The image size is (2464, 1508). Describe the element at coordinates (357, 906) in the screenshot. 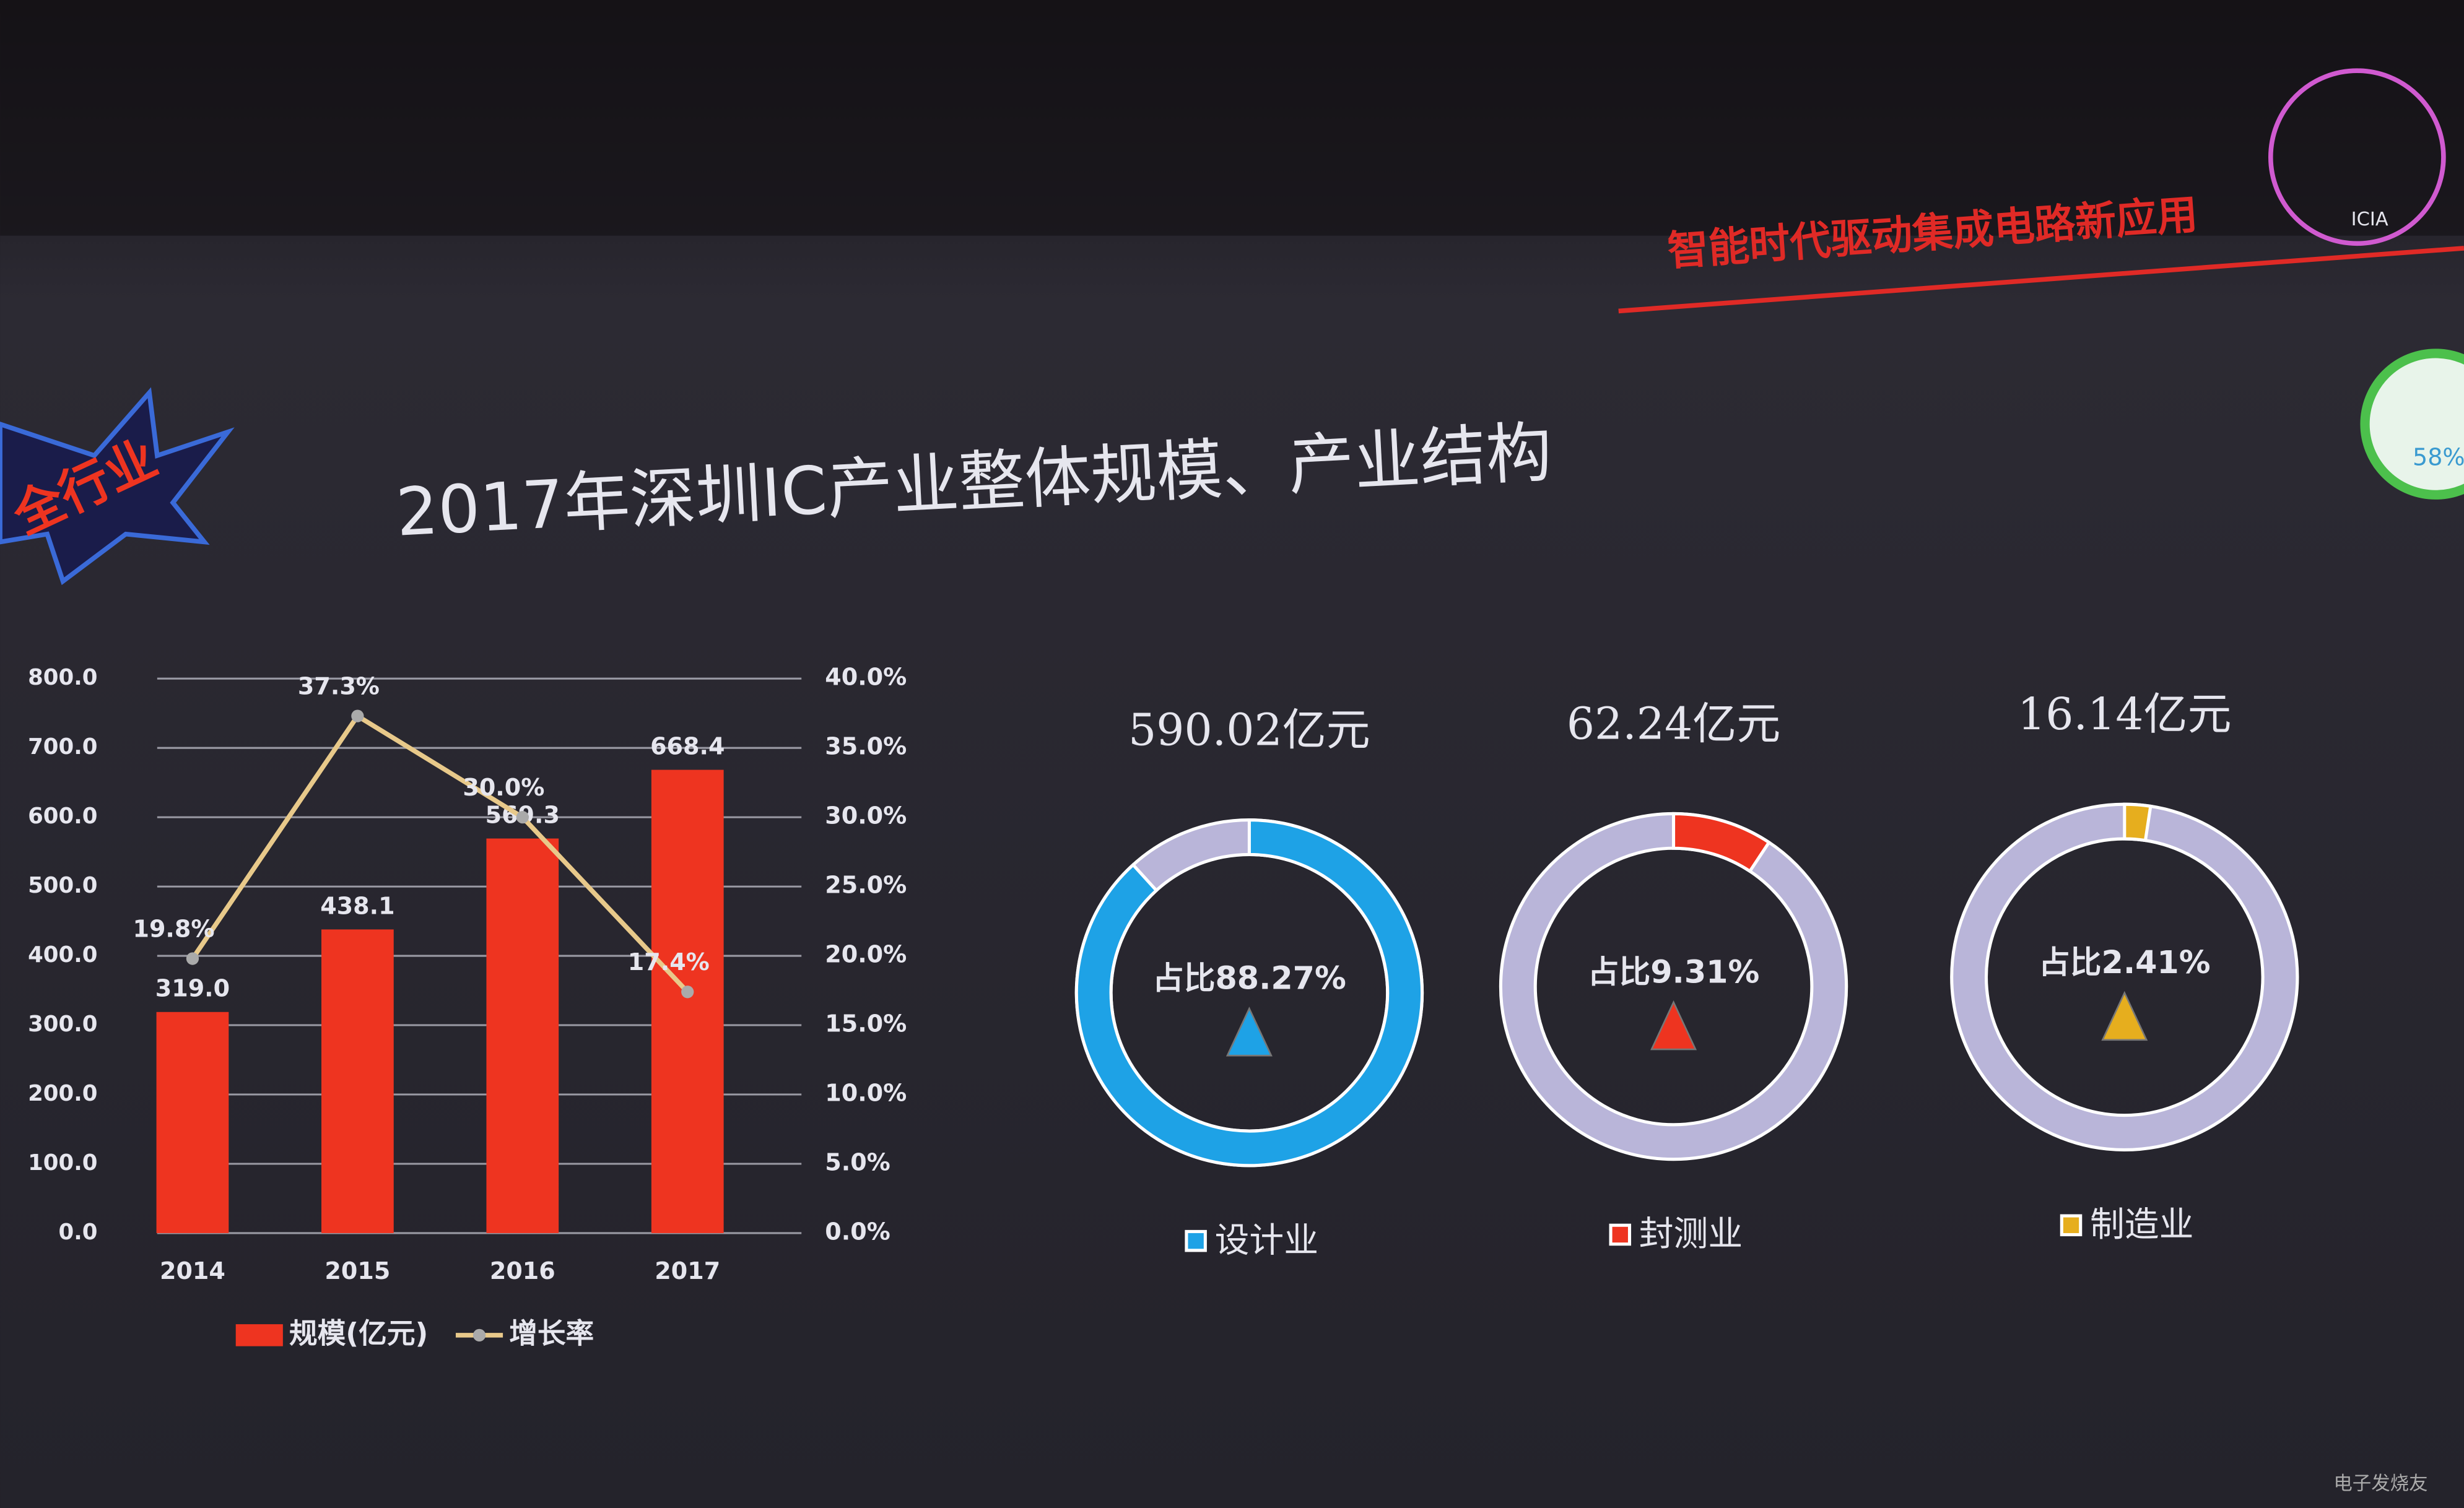

I see `bar-label: 438.1` at that location.